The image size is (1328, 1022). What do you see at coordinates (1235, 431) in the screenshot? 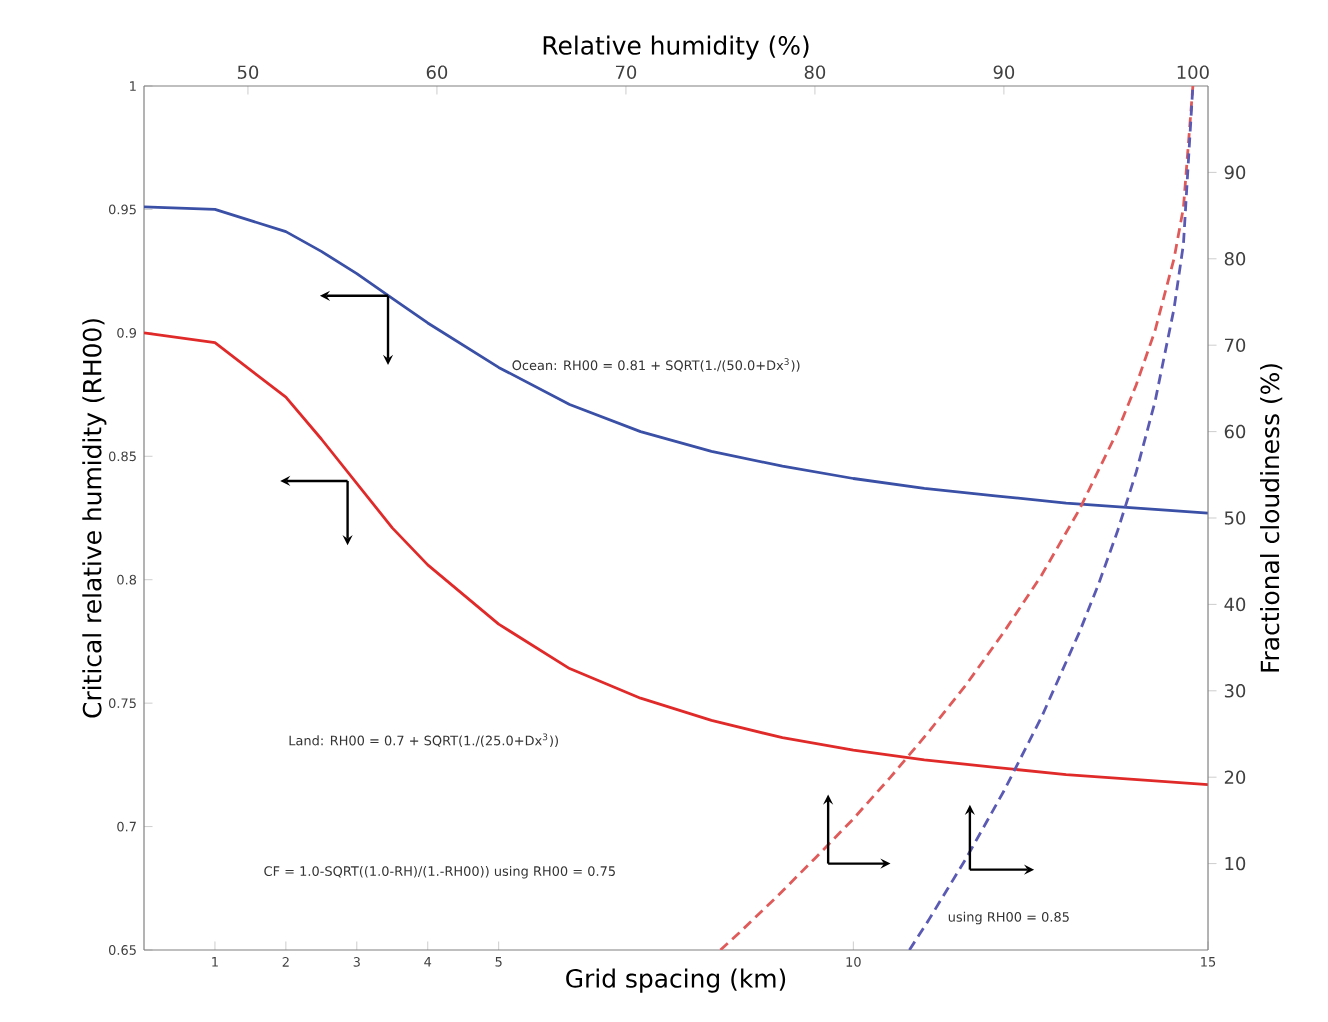
I see `y-tick-label: 60` at bounding box center [1235, 431].